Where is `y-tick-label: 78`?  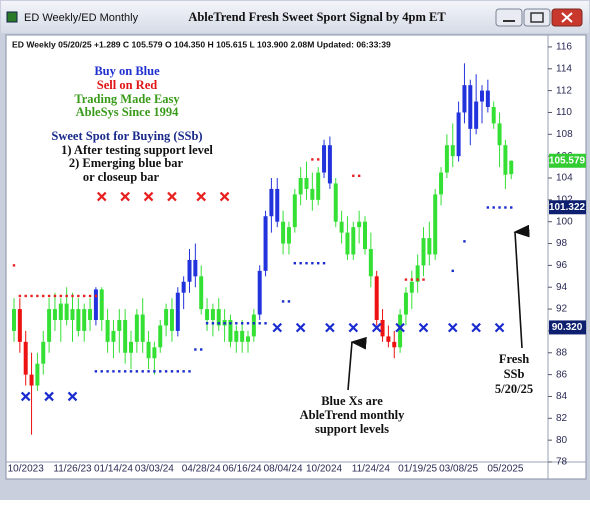
y-tick-label: 78 is located at coordinates (562, 462).